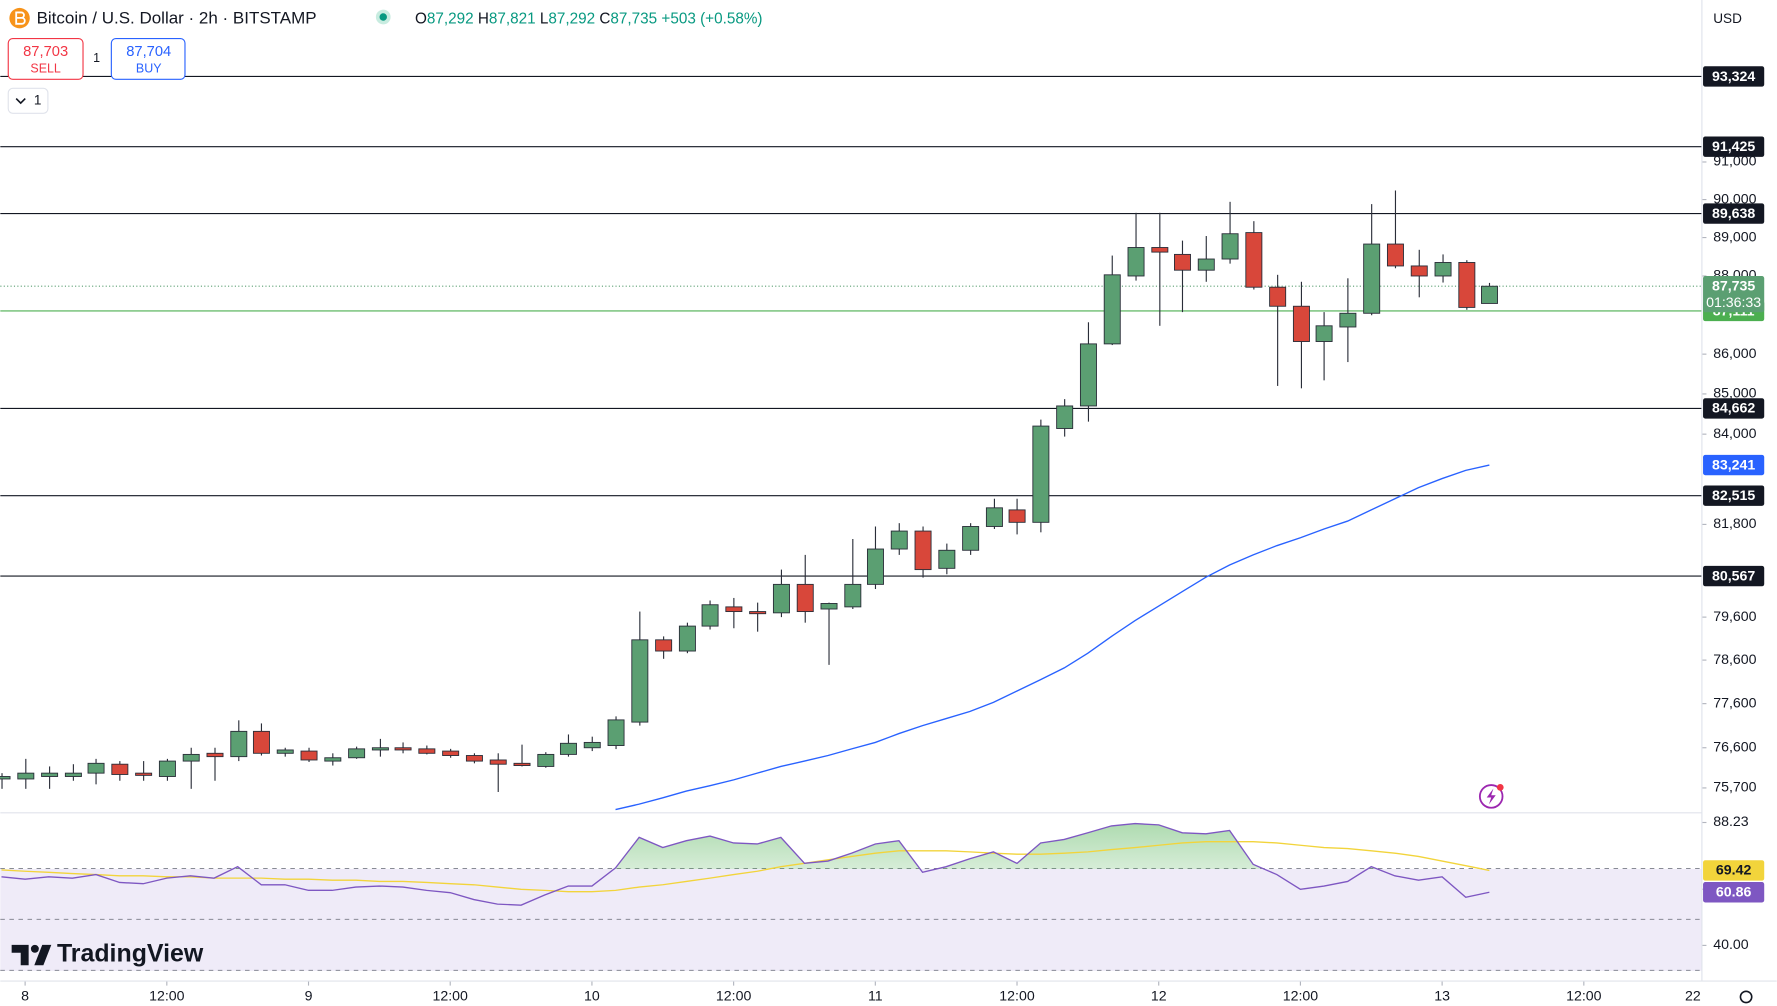 This screenshot has width=1777, height=1006. I want to click on y-tick-label: 77,600, so click(1734, 703).